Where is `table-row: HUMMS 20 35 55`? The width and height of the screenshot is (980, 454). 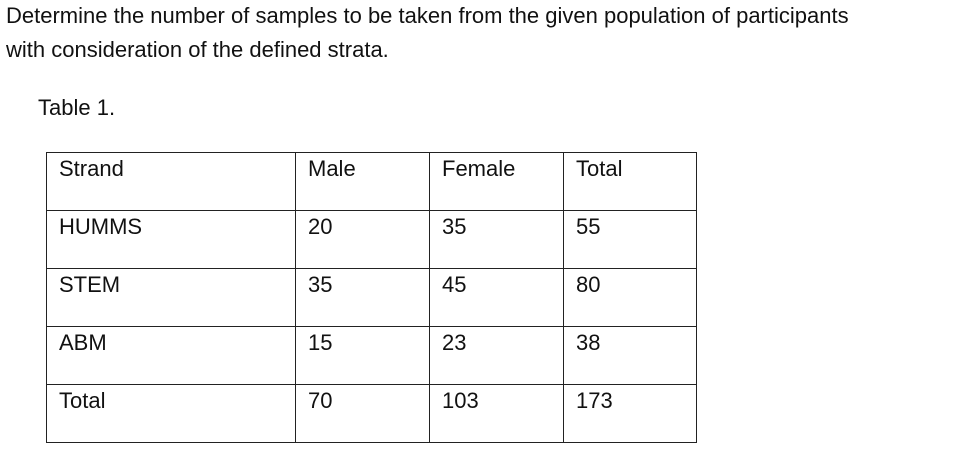
table-row: HUMMS 20 35 55 is located at coordinates (371, 239).